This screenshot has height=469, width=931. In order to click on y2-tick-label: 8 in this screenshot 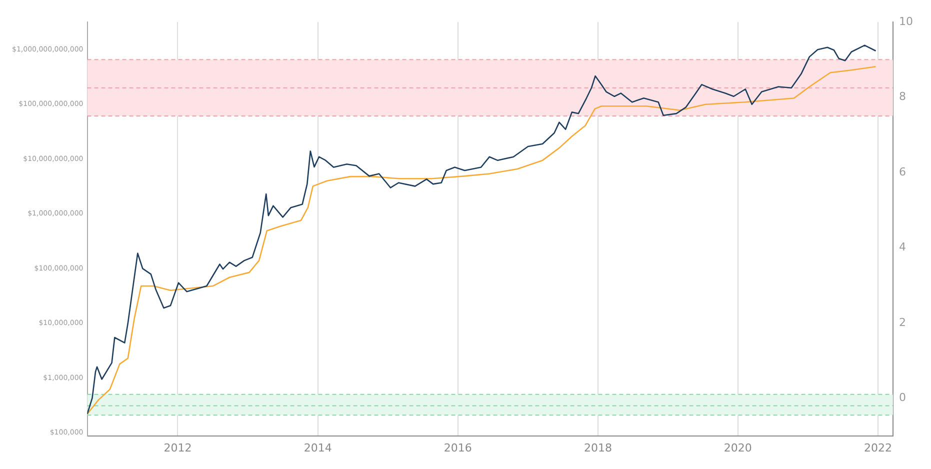, I will do `click(902, 97)`.